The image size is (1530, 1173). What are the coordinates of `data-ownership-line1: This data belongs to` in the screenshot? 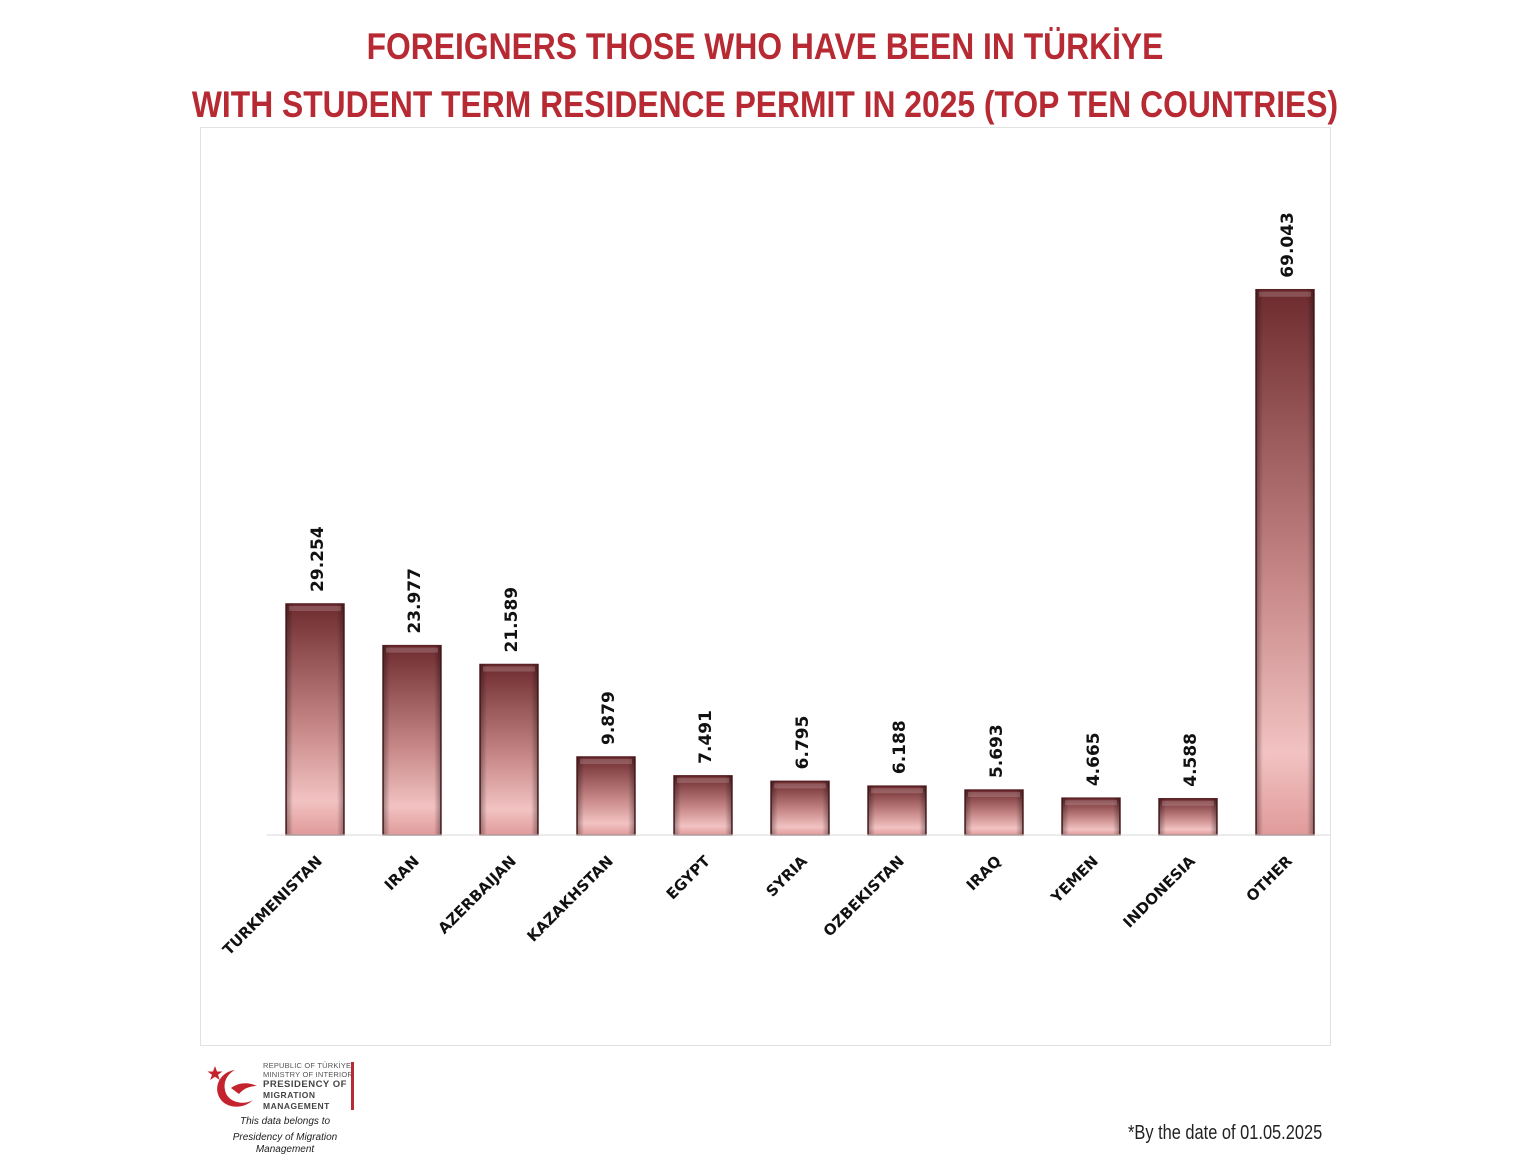 It's located at (285, 1121).